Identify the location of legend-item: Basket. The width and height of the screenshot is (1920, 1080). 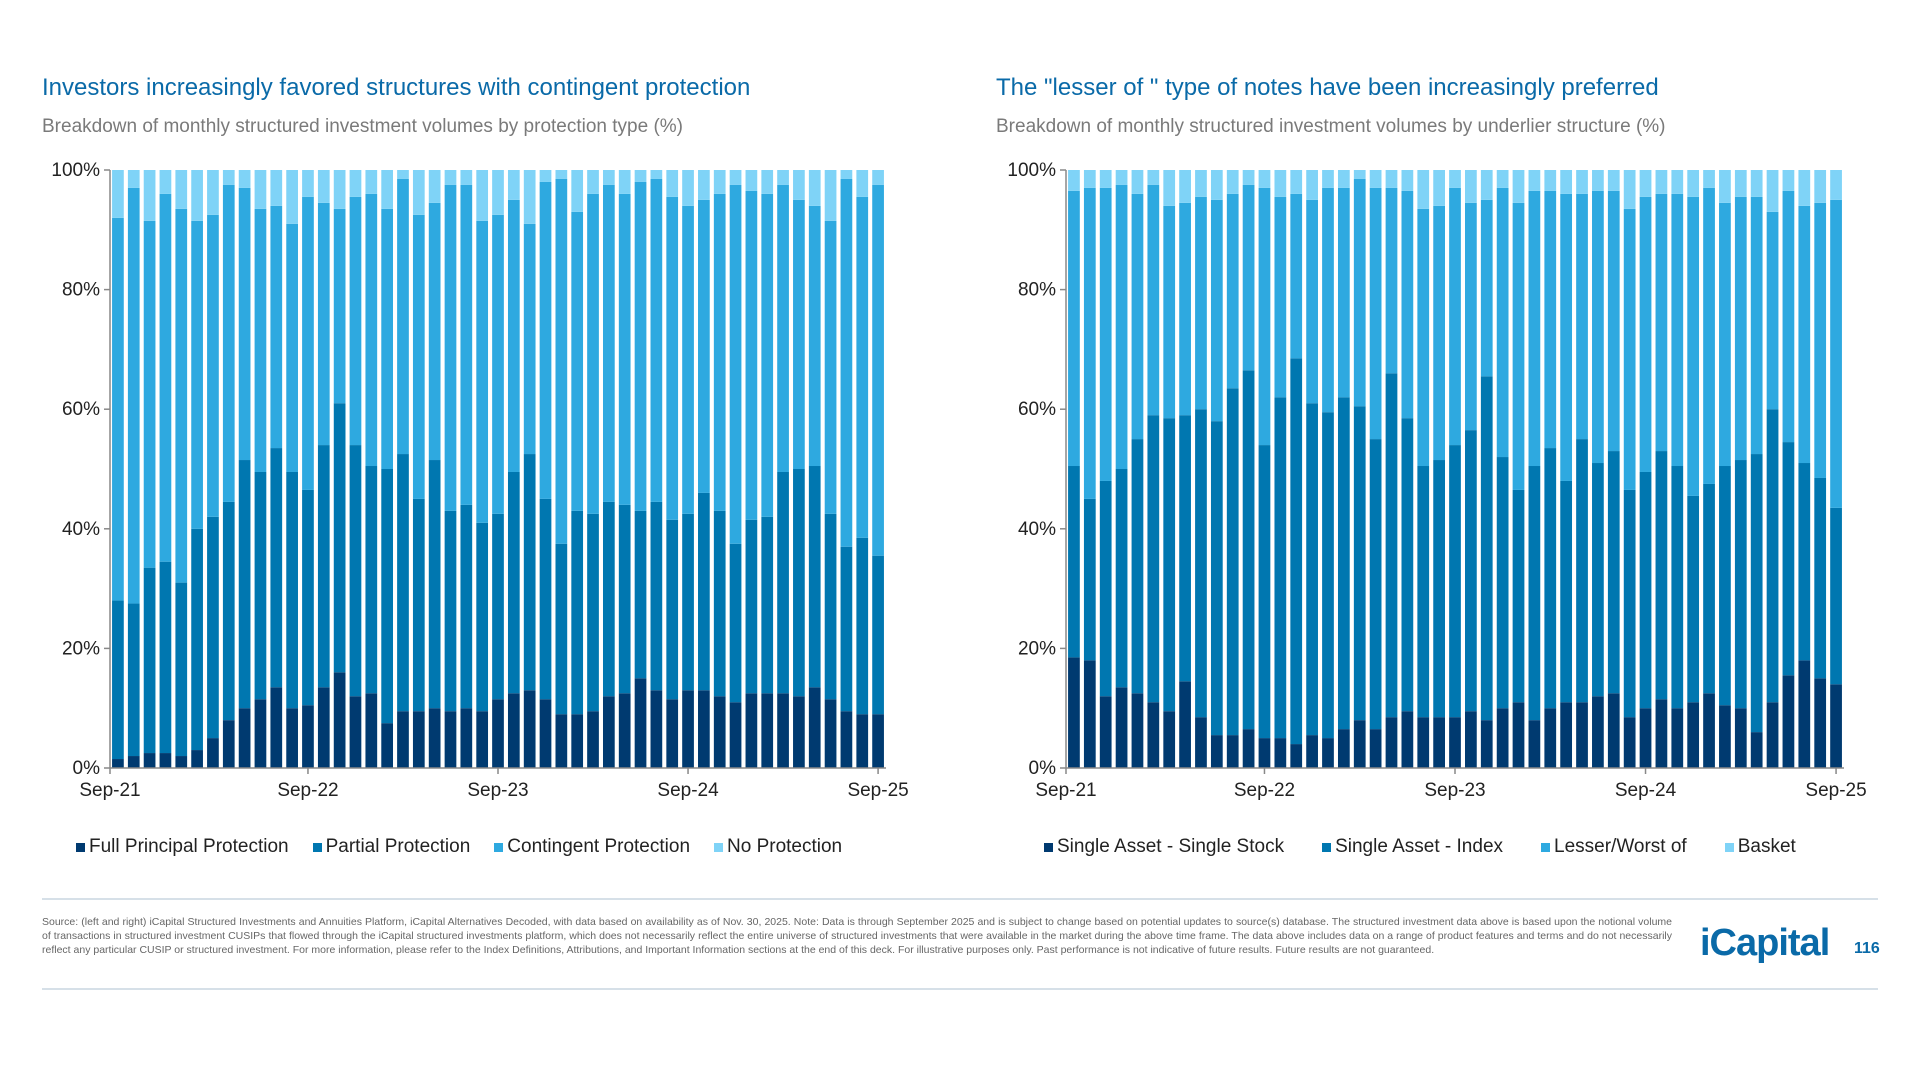
(1760, 847).